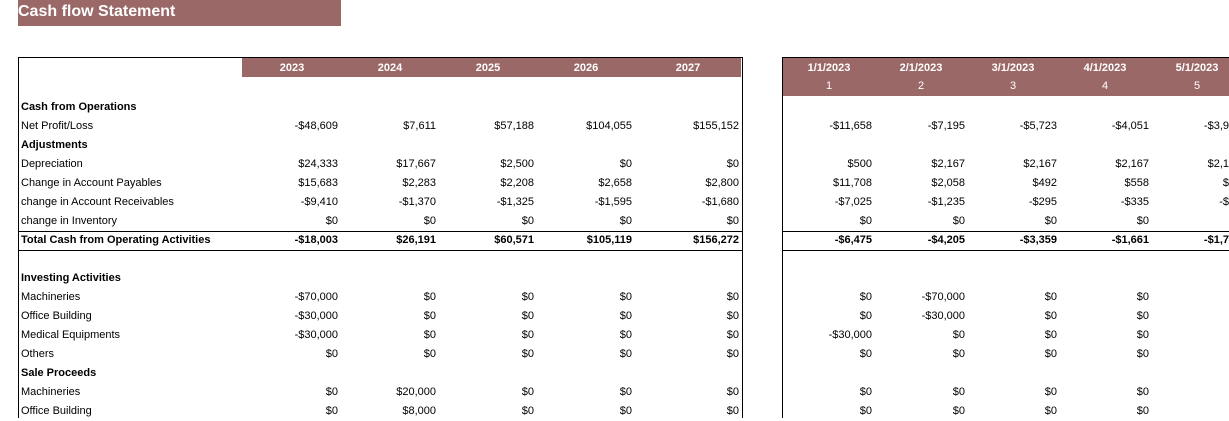 This screenshot has height=421, width=1229. Describe the element at coordinates (97, 11) in the screenshot. I see `title: Cash flow Statement` at that location.